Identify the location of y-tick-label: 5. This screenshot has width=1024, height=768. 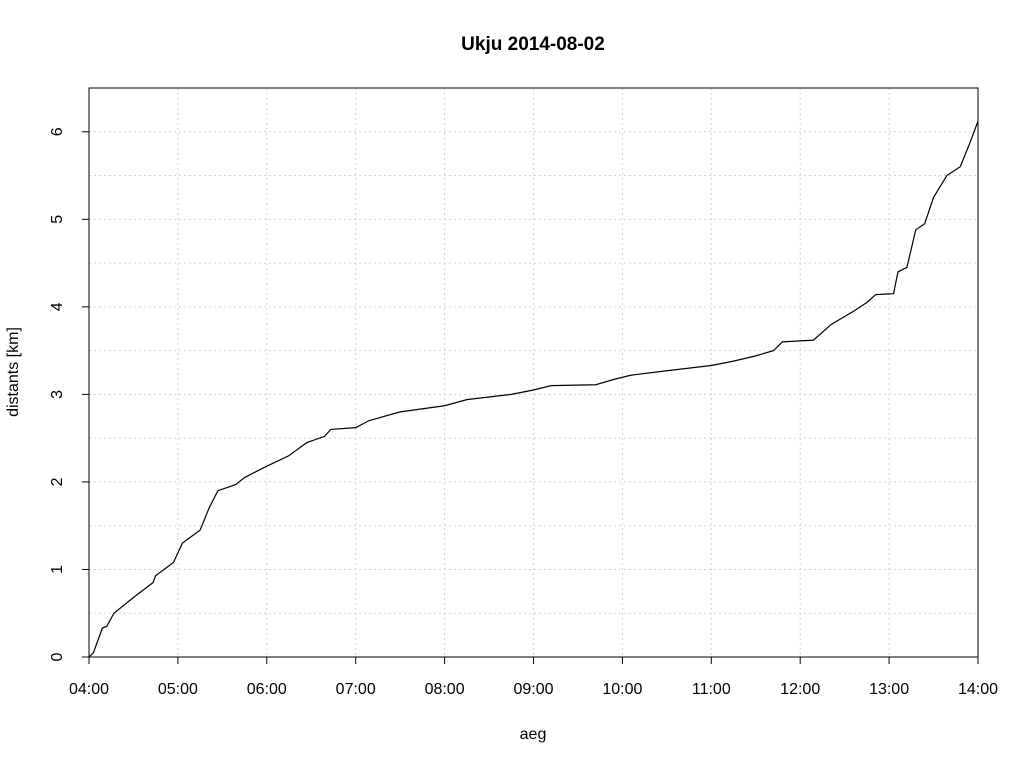
(57, 219).